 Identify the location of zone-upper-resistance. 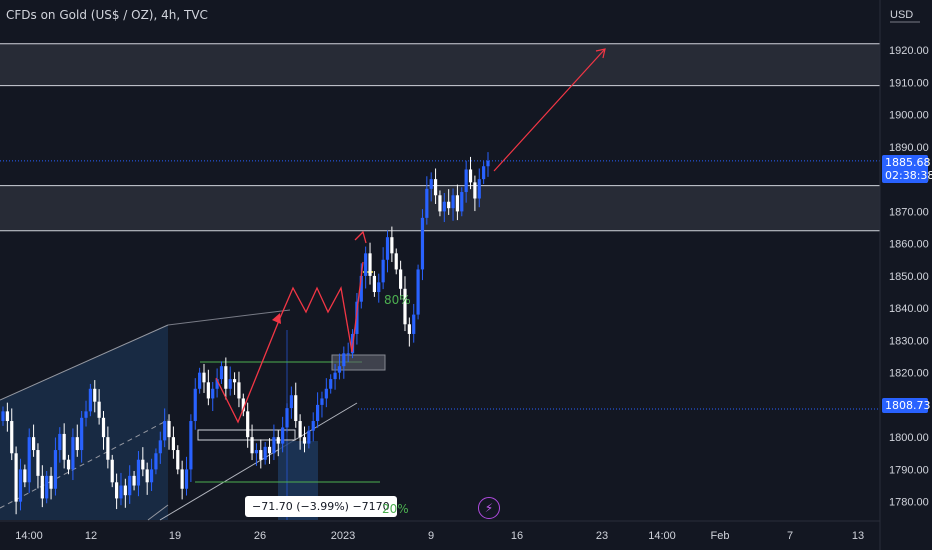
(440, 64).